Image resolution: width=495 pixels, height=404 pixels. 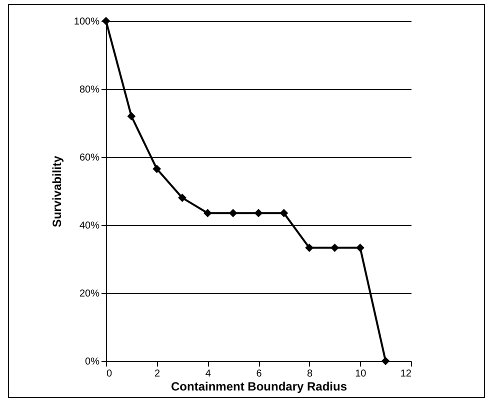 I want to click on y-tick-label: 0%, so click(x=92, y=362).